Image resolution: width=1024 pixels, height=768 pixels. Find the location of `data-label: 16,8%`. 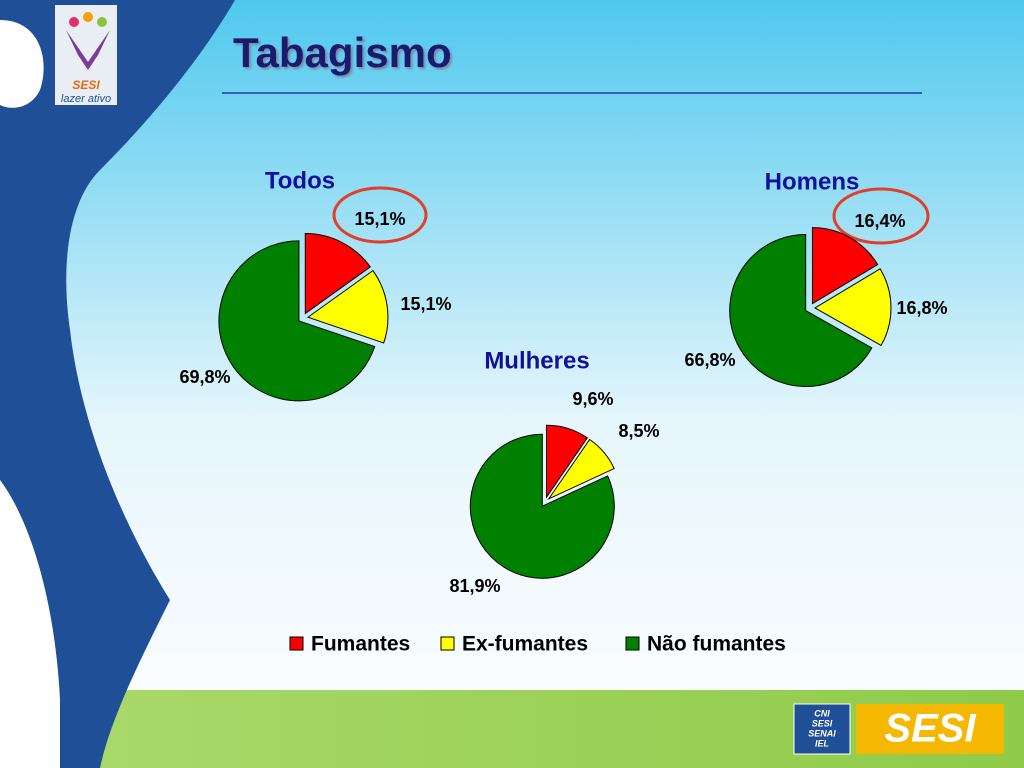

data-label: 16,8% is located at coordinates (921, 308).